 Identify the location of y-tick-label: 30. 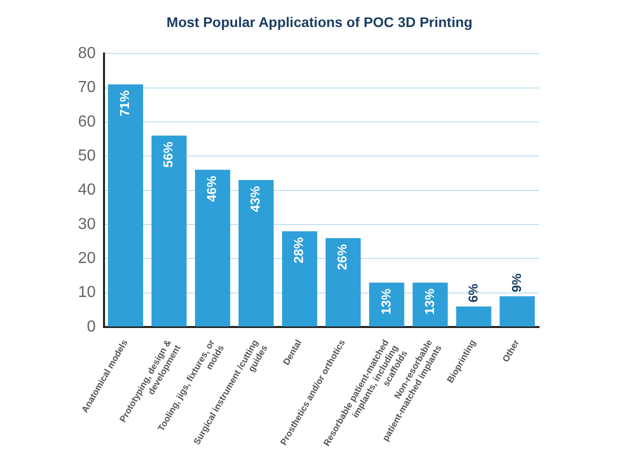
(87, 224).